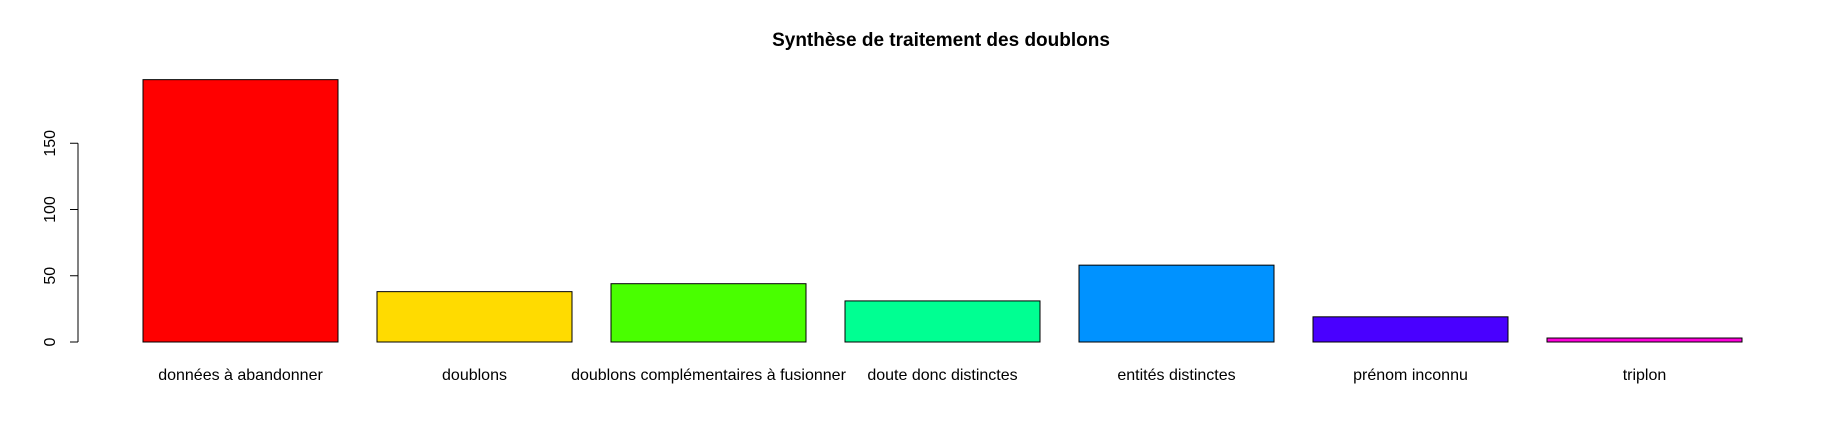  Describe the element at coordinates (50, 209) in the screenshot. I see `y-tick-label: 100` at that location.